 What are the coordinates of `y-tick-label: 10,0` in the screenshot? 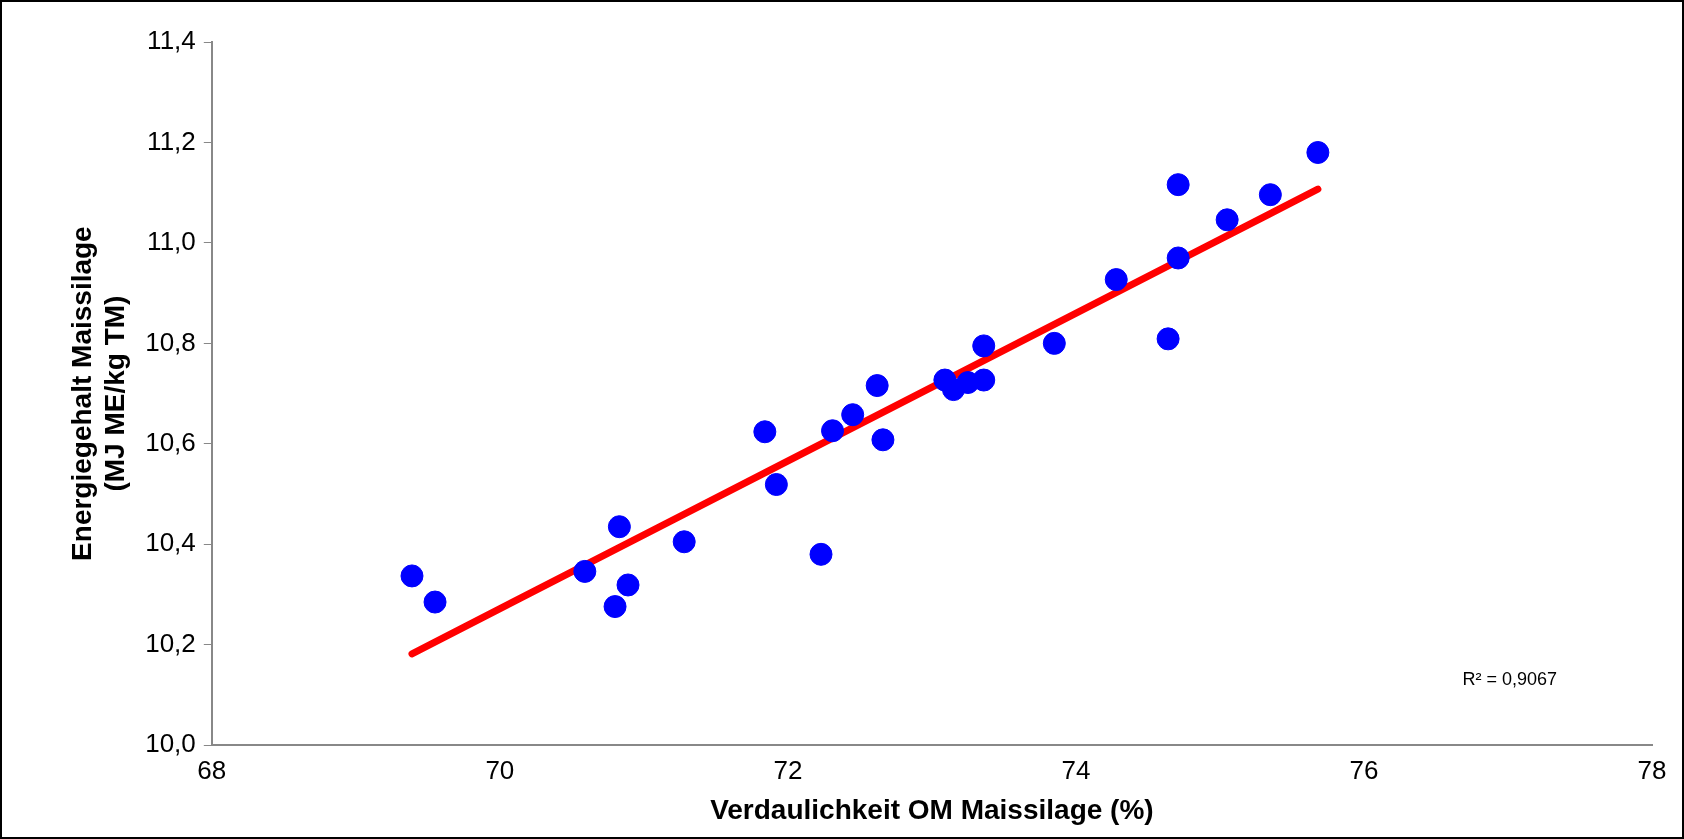 It's located at (170, 743).